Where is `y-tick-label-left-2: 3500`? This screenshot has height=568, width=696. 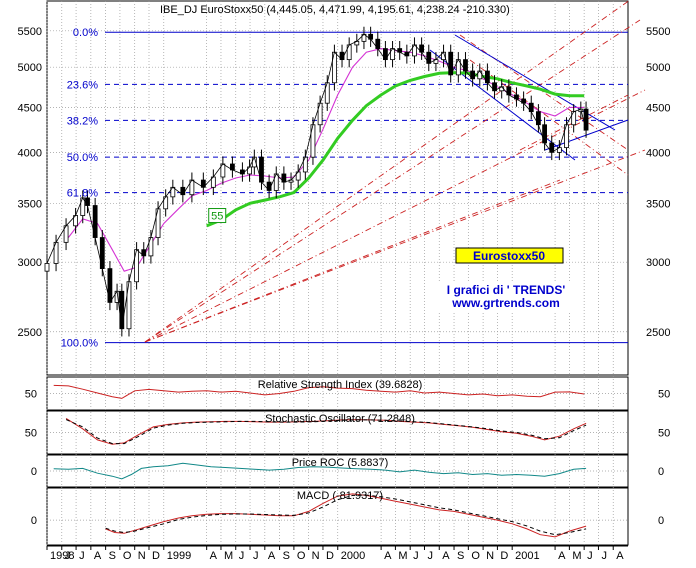
y-tick-label-left-2: 3500 is located at coordinates (30, 204).